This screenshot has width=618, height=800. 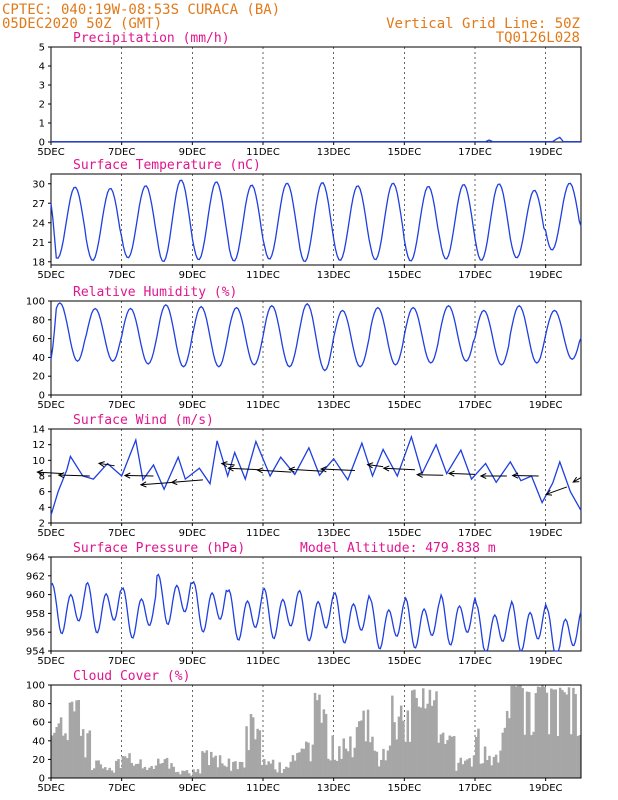 I want to click on cloud-frame-top, so click(x=316, y=731).